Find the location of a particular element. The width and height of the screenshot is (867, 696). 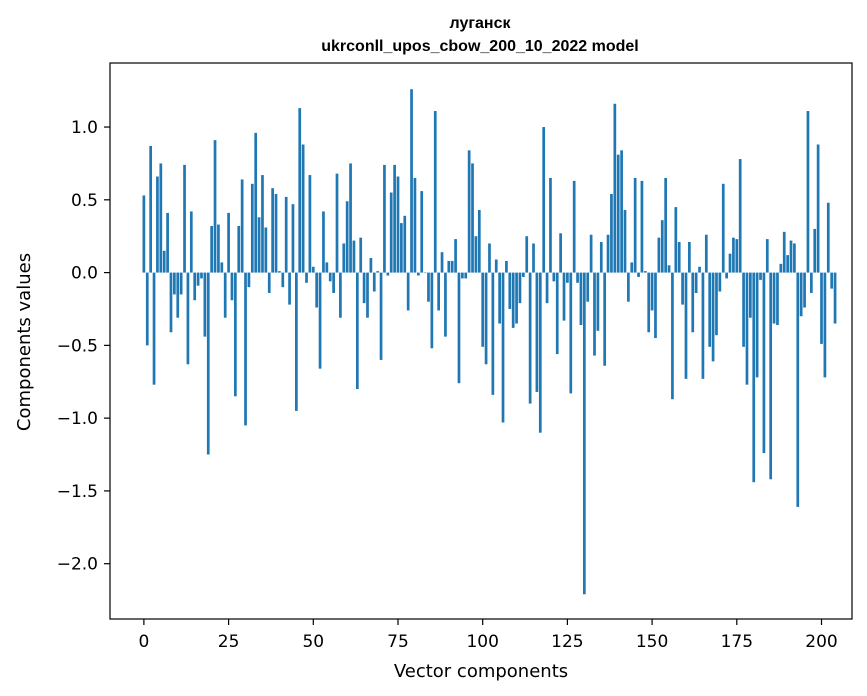

y-axis-ticks: 1.0 0.5 0.0 −0.5 −1.0 −1.5 −2.0 is located at coordinates (83, 346).